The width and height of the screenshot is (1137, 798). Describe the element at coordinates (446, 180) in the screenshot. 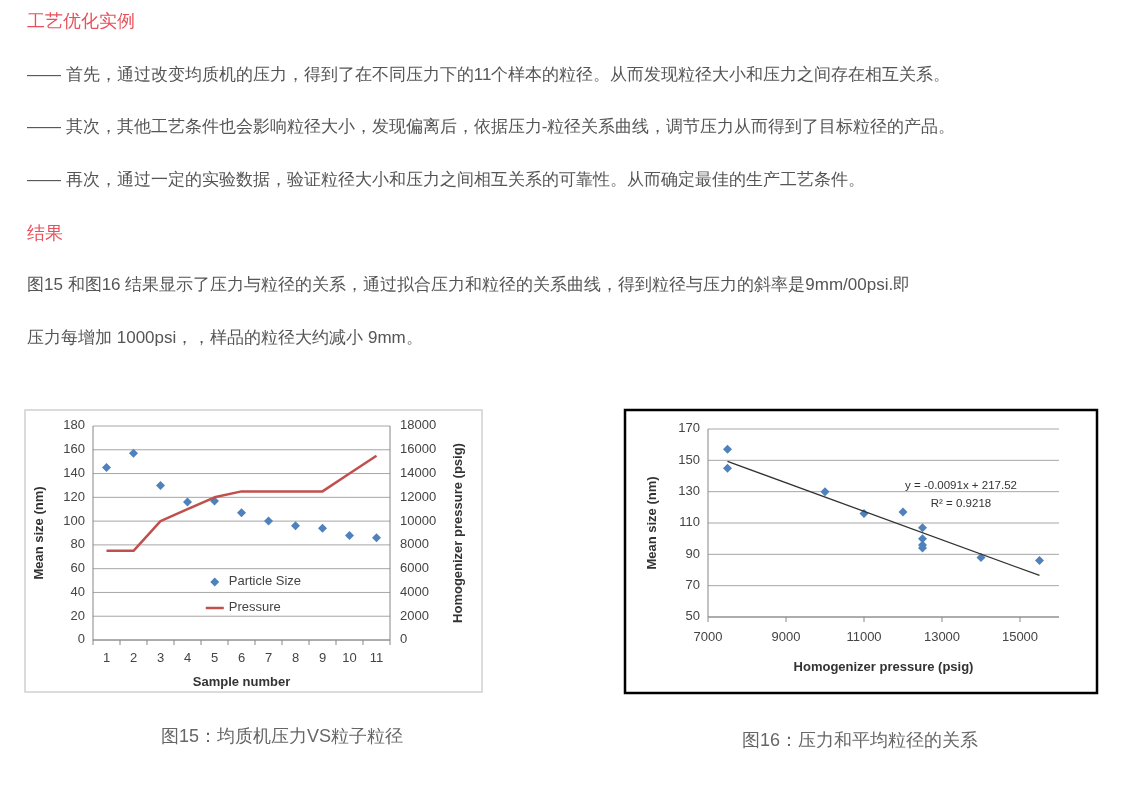

I see `text: —— 再次，通过一定的实验数据，验证粒径大小和压力之间相互关系的可靠性。从而确定最佳的生产工艺条件。` at that location.